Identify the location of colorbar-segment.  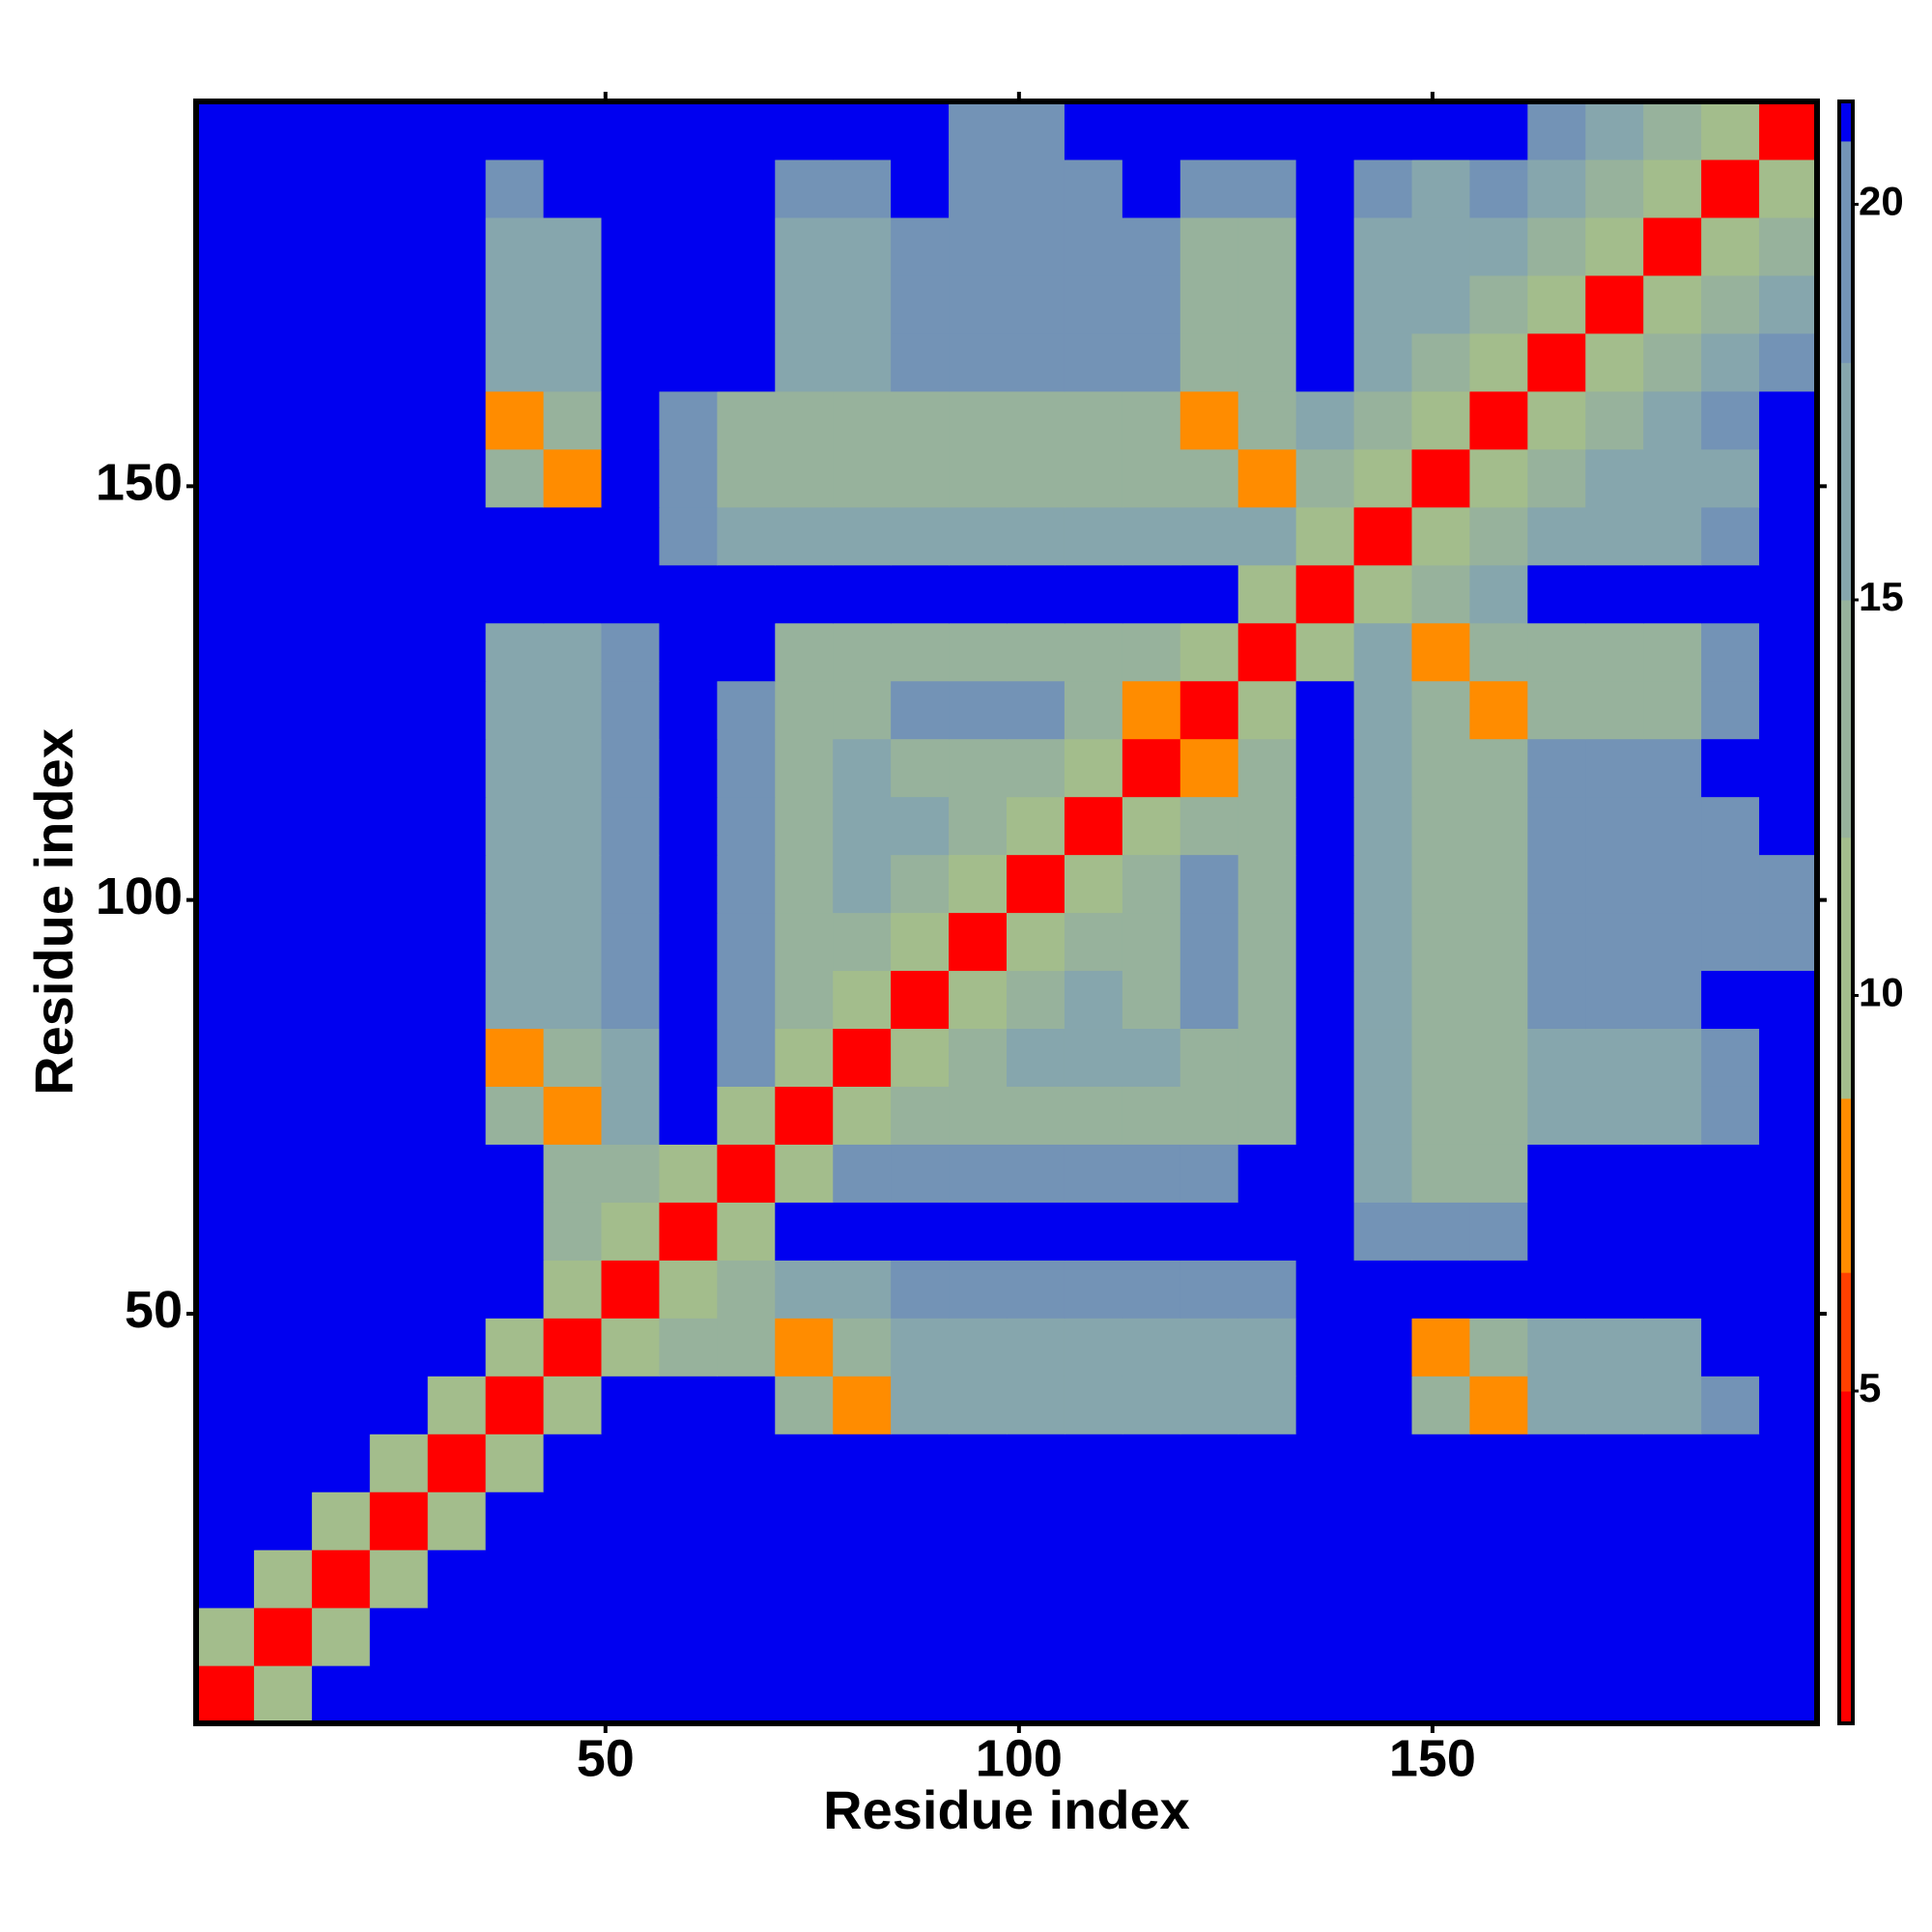
(1846, 968).